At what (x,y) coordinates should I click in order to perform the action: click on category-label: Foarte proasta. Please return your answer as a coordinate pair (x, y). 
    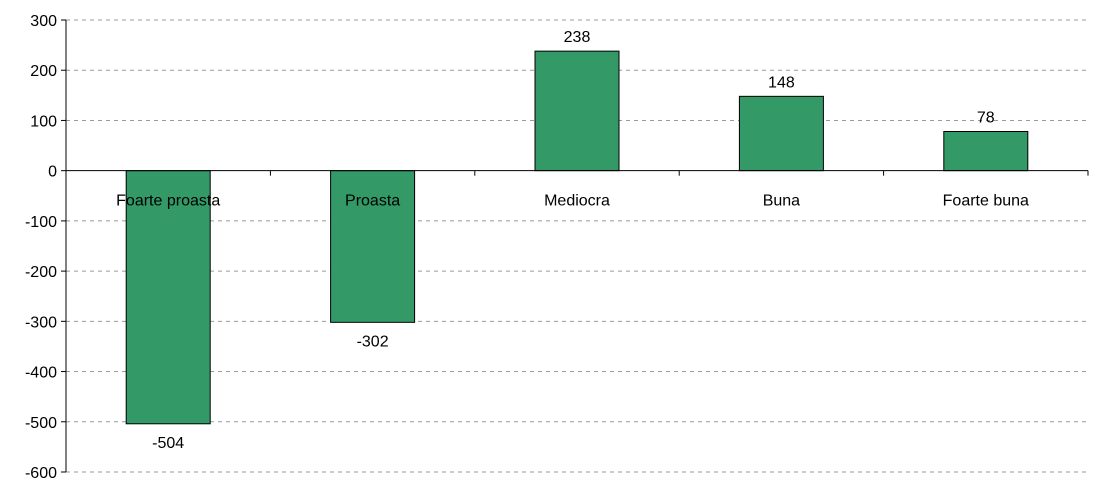
    Looking at the image, I should click on (168, 201).